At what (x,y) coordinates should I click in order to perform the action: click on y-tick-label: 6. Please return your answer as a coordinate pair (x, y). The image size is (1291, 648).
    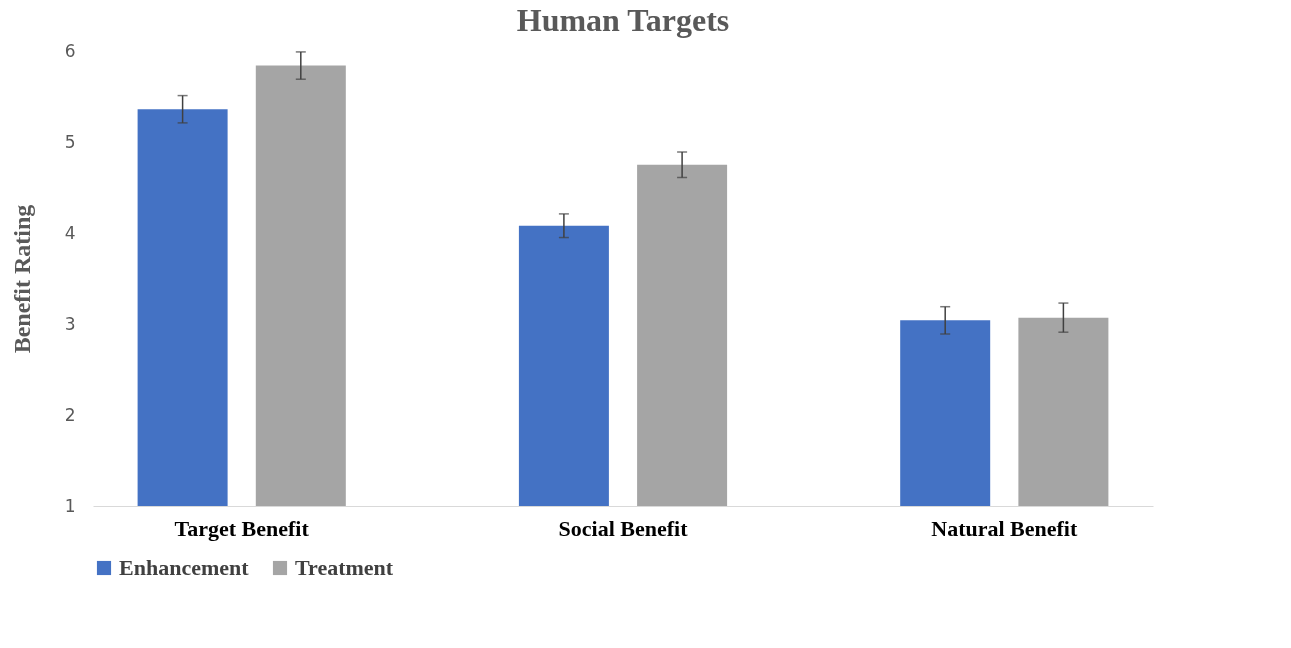
    Looking at the image, I should click on (70, 50).